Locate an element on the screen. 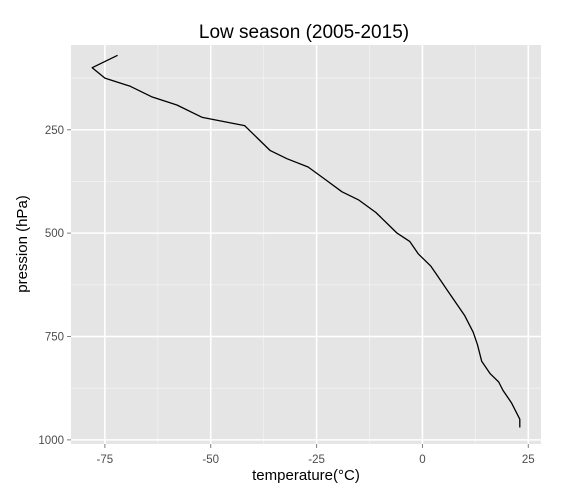 The height and width of the screenshot is (494, 561). y-tick-label: 250 is located at coordinates (54, 131).